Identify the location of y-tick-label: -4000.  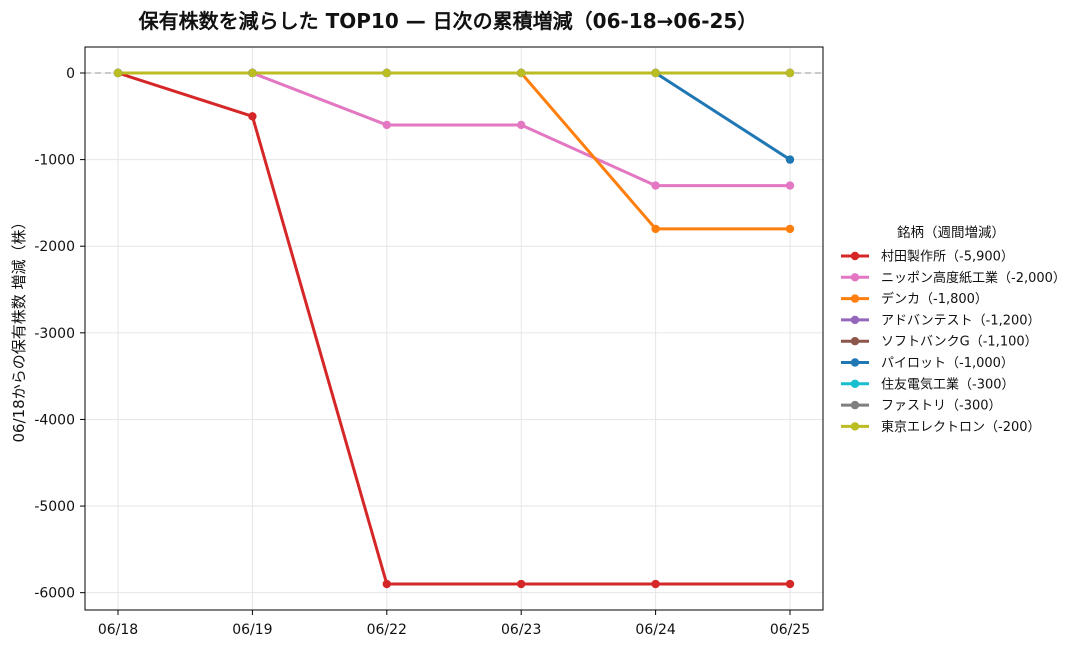
(54, 420).